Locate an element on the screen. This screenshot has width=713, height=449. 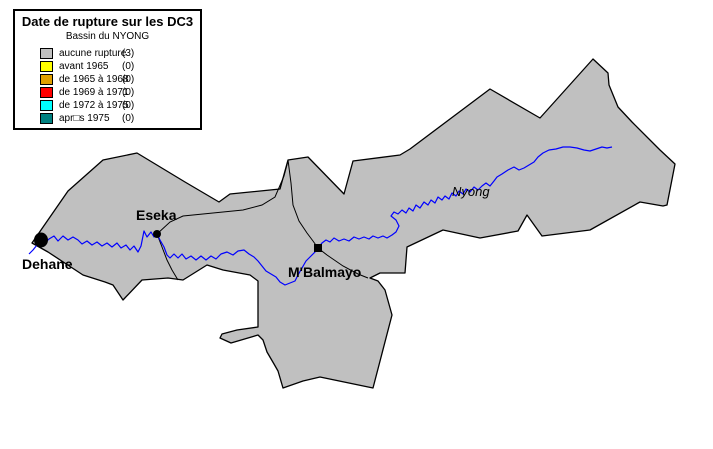
legend-item: de 1969 à 1971 (0) is located at coordinates (107, 92).